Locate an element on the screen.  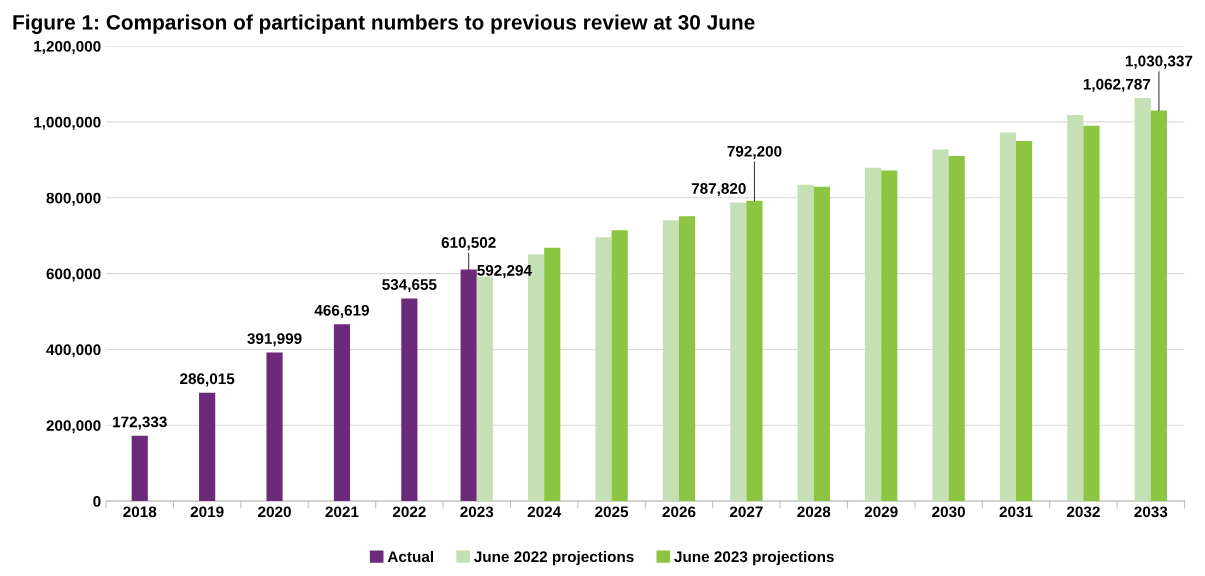
x-tick-label: 2022 is located at coordinates (409, 512).